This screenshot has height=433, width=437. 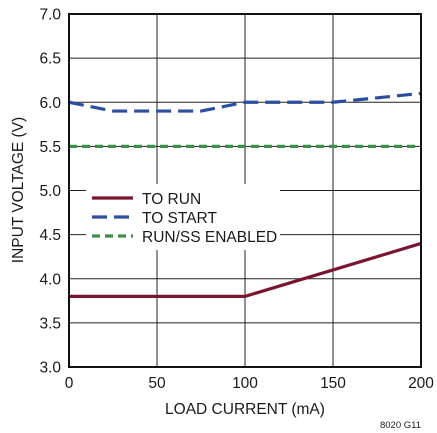 I want to click on y-tick-labels: 3.0 3.5 4.0 4.5 5.0 5.5 6.0 6.5 7.0, so click(x=50, y=192).